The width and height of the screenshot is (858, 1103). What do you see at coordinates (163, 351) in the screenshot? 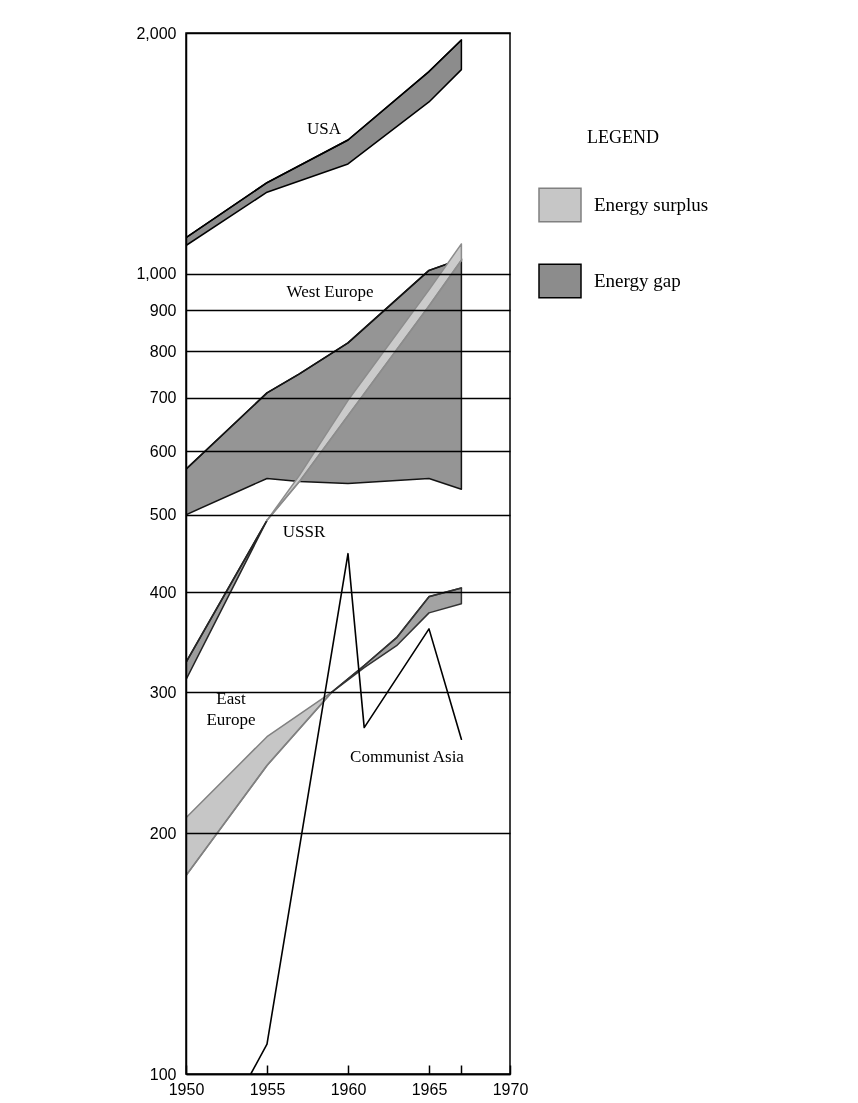
I see `y-tick-label: 800` at bounding box center [163, 351].